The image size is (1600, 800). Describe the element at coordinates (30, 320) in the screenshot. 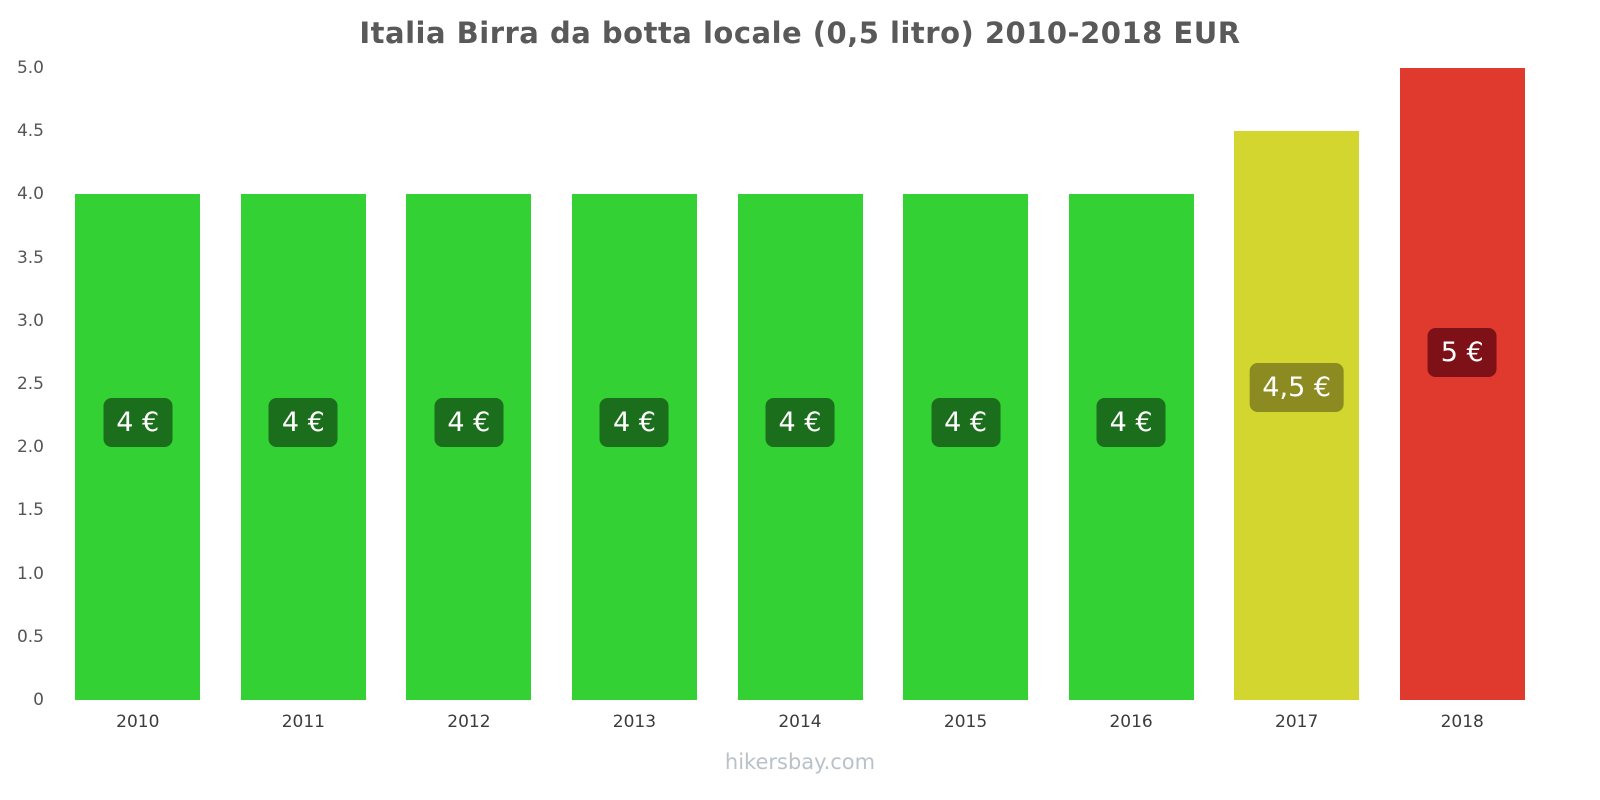

I see `y-tick-label: 3.0` at that location.